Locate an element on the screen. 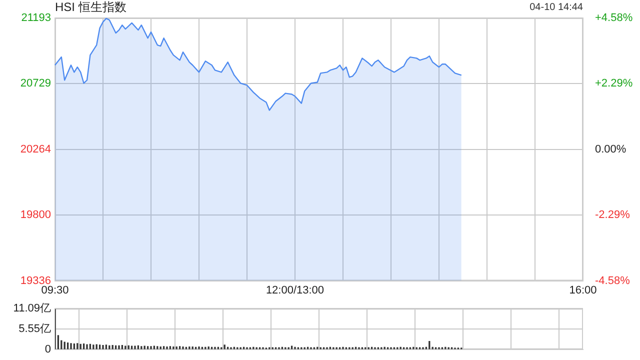 Image resolution: width=640 pixels, height=360 pixels. y-tick-label: 5.55亿 is located at coordinates (34, 329).